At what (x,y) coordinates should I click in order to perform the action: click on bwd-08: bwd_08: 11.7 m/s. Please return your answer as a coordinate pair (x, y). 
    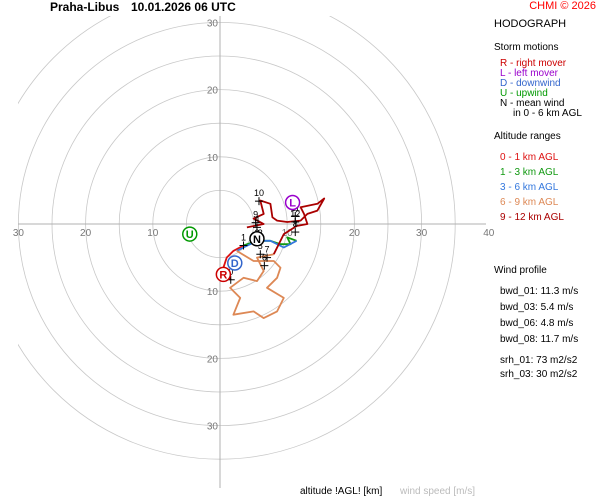
    Looking at the image, I should click on (539, 339).